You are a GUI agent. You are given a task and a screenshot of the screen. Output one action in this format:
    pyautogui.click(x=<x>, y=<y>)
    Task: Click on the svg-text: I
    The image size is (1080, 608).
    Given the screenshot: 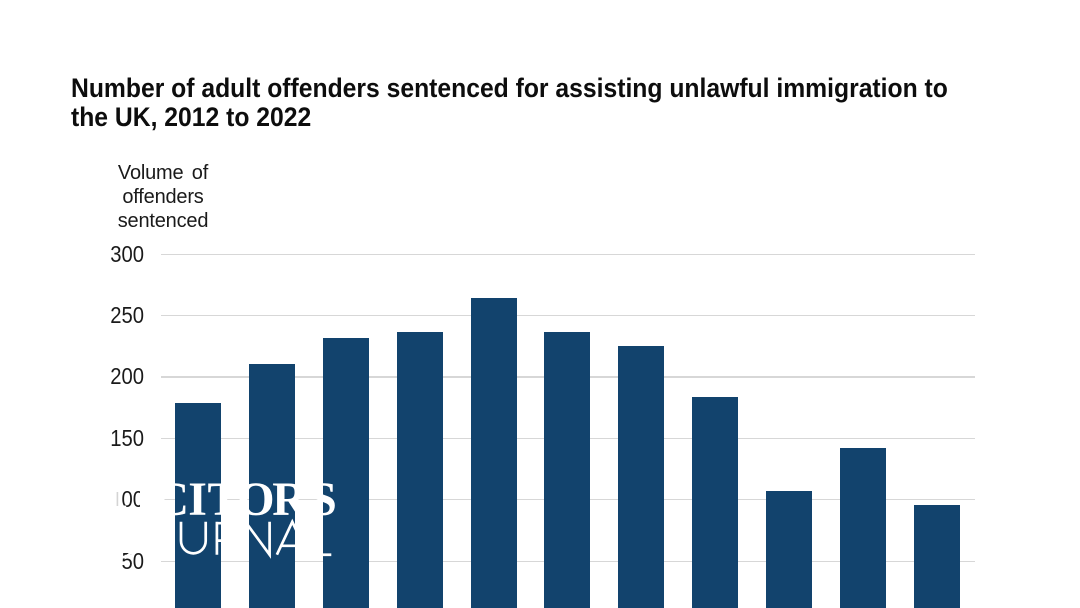 What is the action you would take?
    pyautogui.click(x=197, y=499)
    